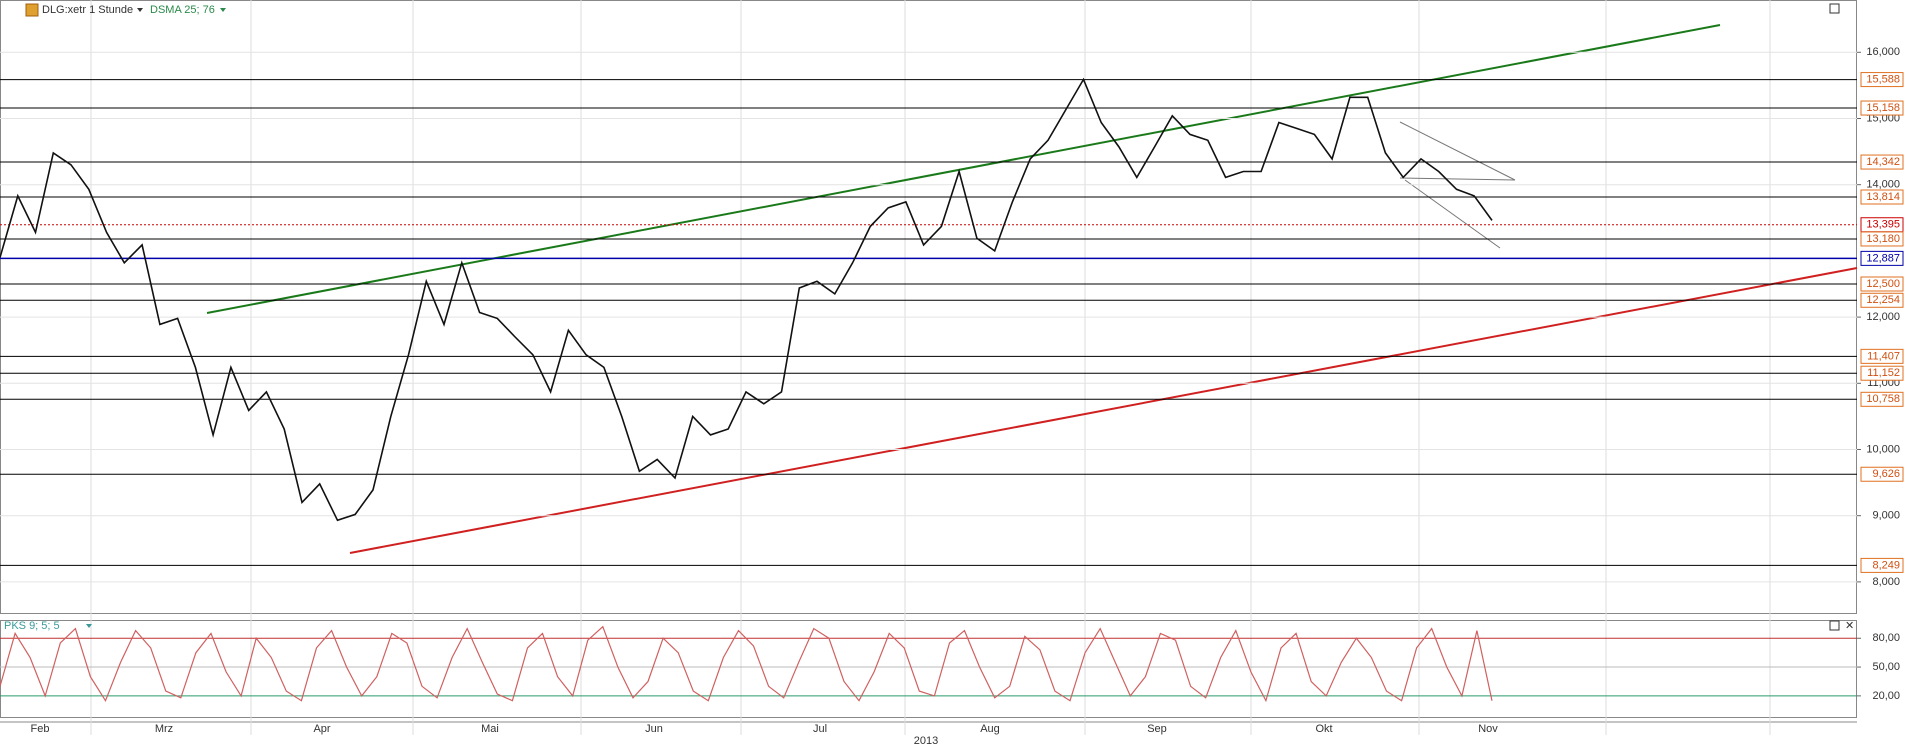  Describe the element at coordinates (746, 664) in the screenshot. I see `price-line` at that location.